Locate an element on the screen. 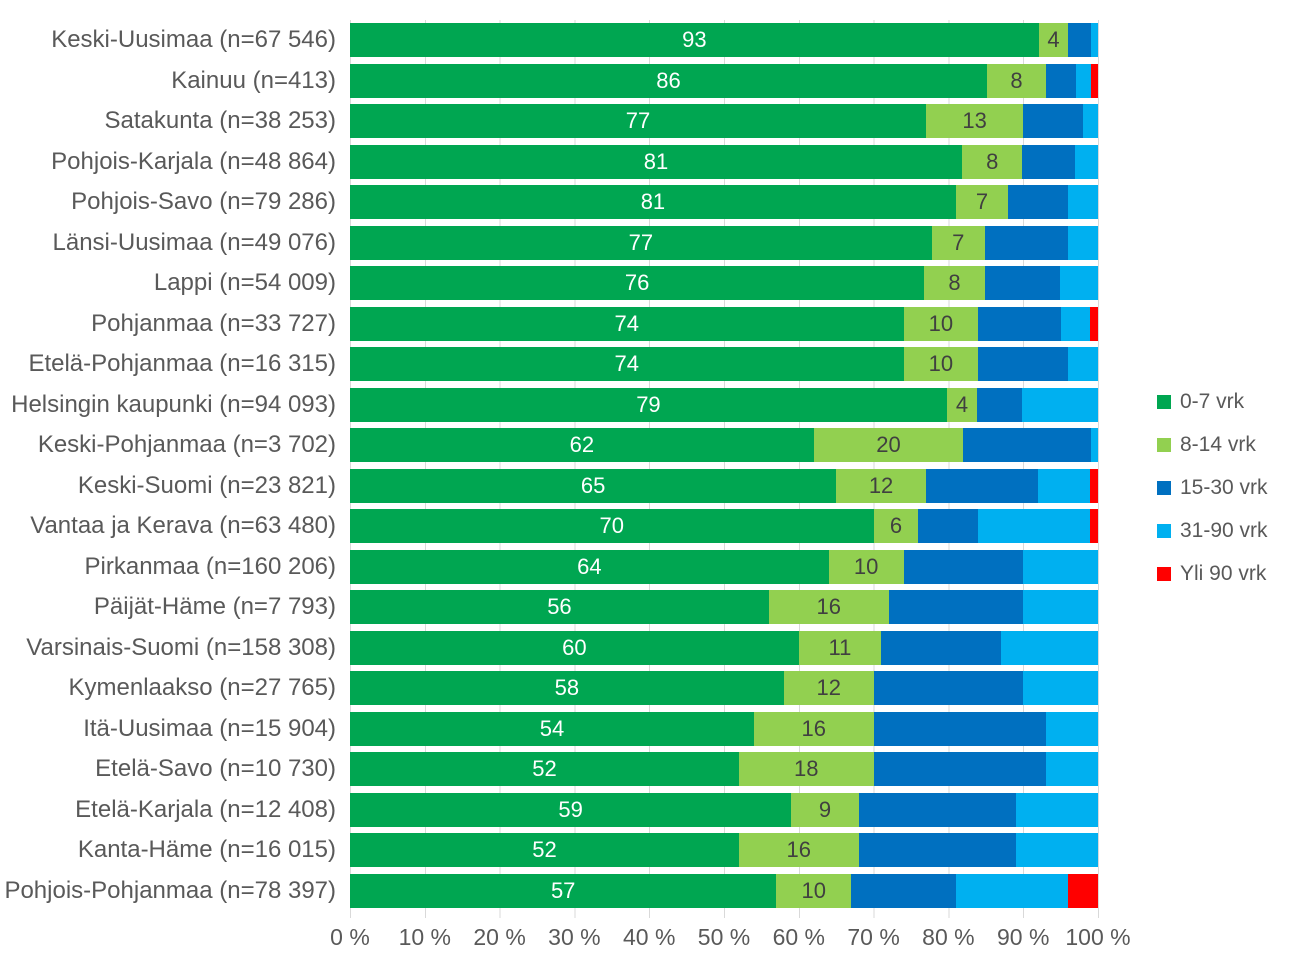  stacked-bar: 76 8 is located at coordinates (724, 283).